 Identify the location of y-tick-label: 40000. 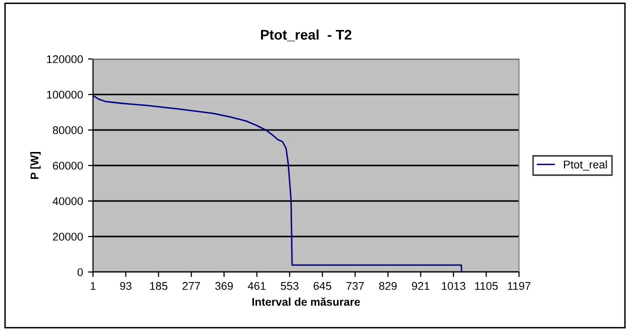
(67, 201).